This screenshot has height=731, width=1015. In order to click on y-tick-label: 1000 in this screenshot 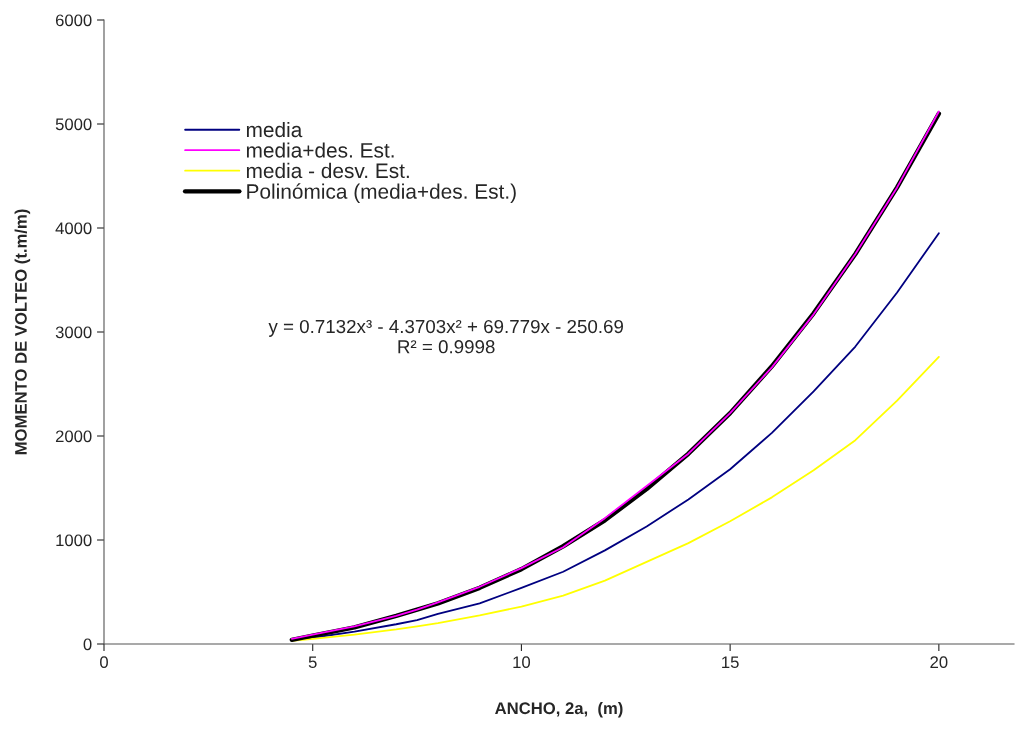, I will do `click(74, 540)`.